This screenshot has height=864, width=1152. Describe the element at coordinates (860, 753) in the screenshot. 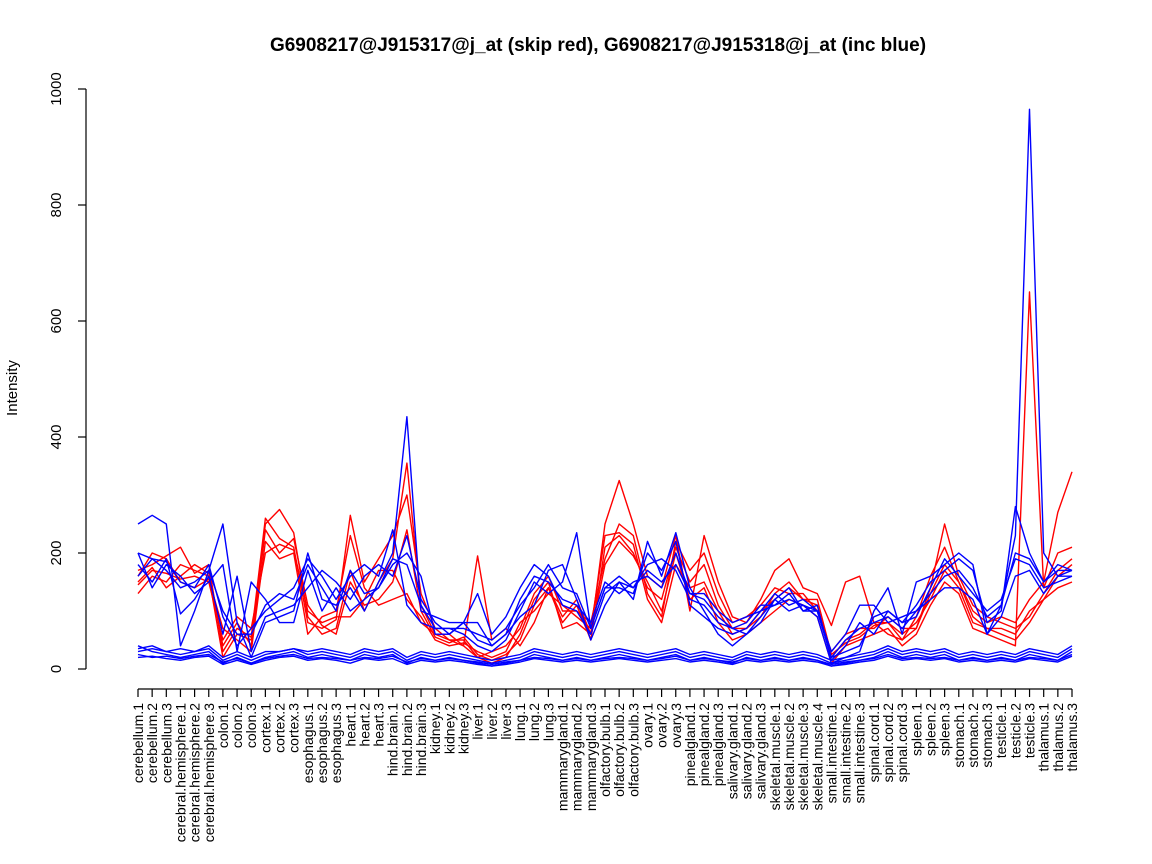

I see `x-tick-label: small.intestine.3` at that location.